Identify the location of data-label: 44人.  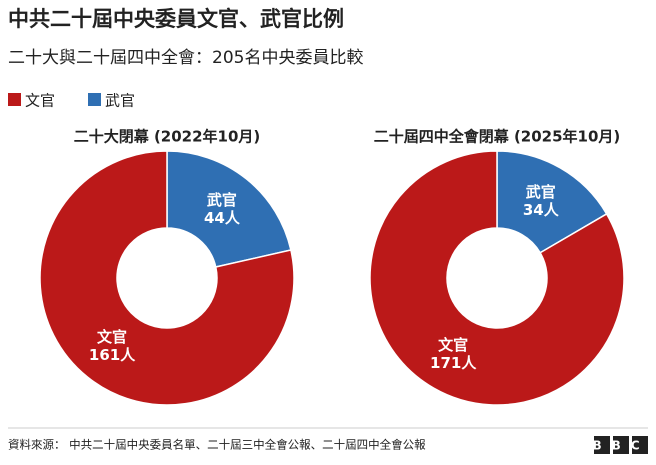
(222, 218).